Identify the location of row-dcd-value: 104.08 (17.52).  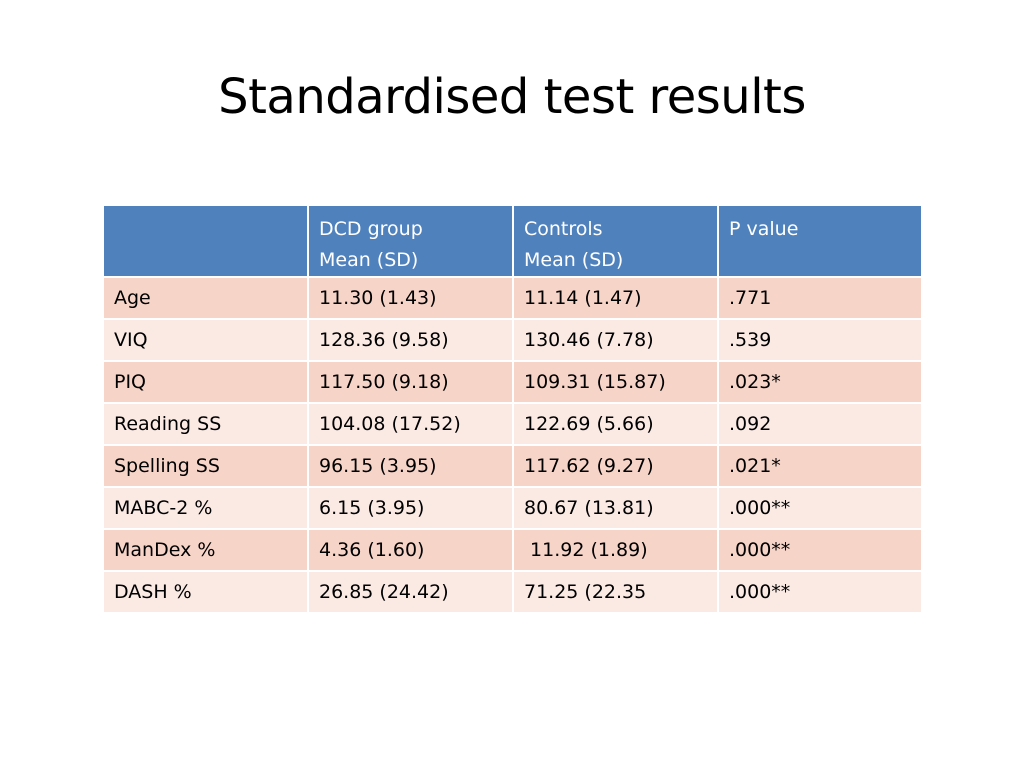
(410, 424).